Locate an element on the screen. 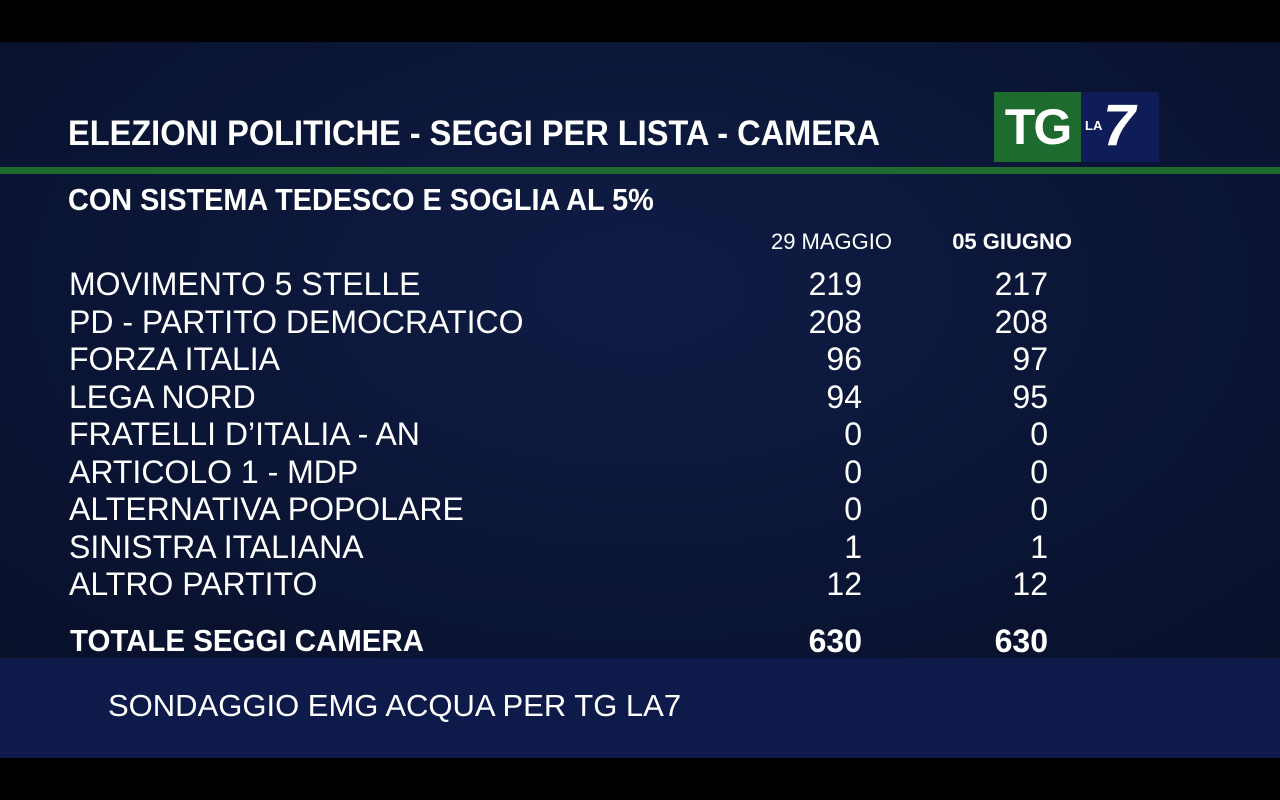 The height and width of the screenshot is (800, 1280). logo-tg: TG is located at coordinates (1037, 127).